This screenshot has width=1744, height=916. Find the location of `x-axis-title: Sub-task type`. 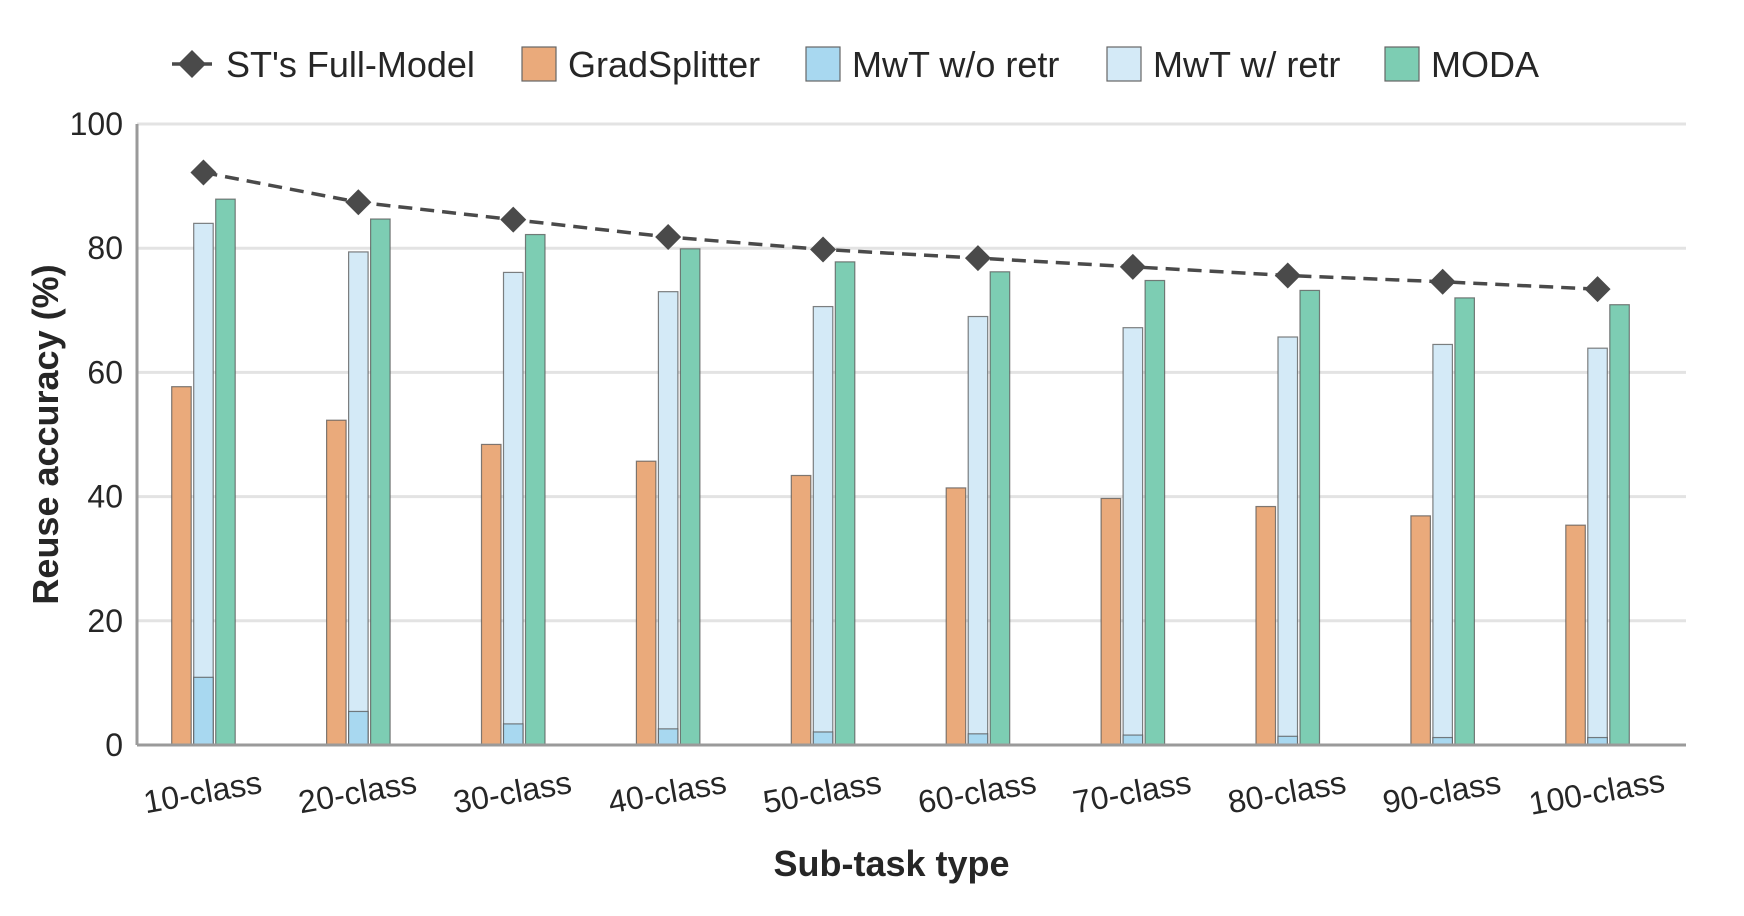

x-axis-title: Sub-task type is located at coordinates (891, 863).